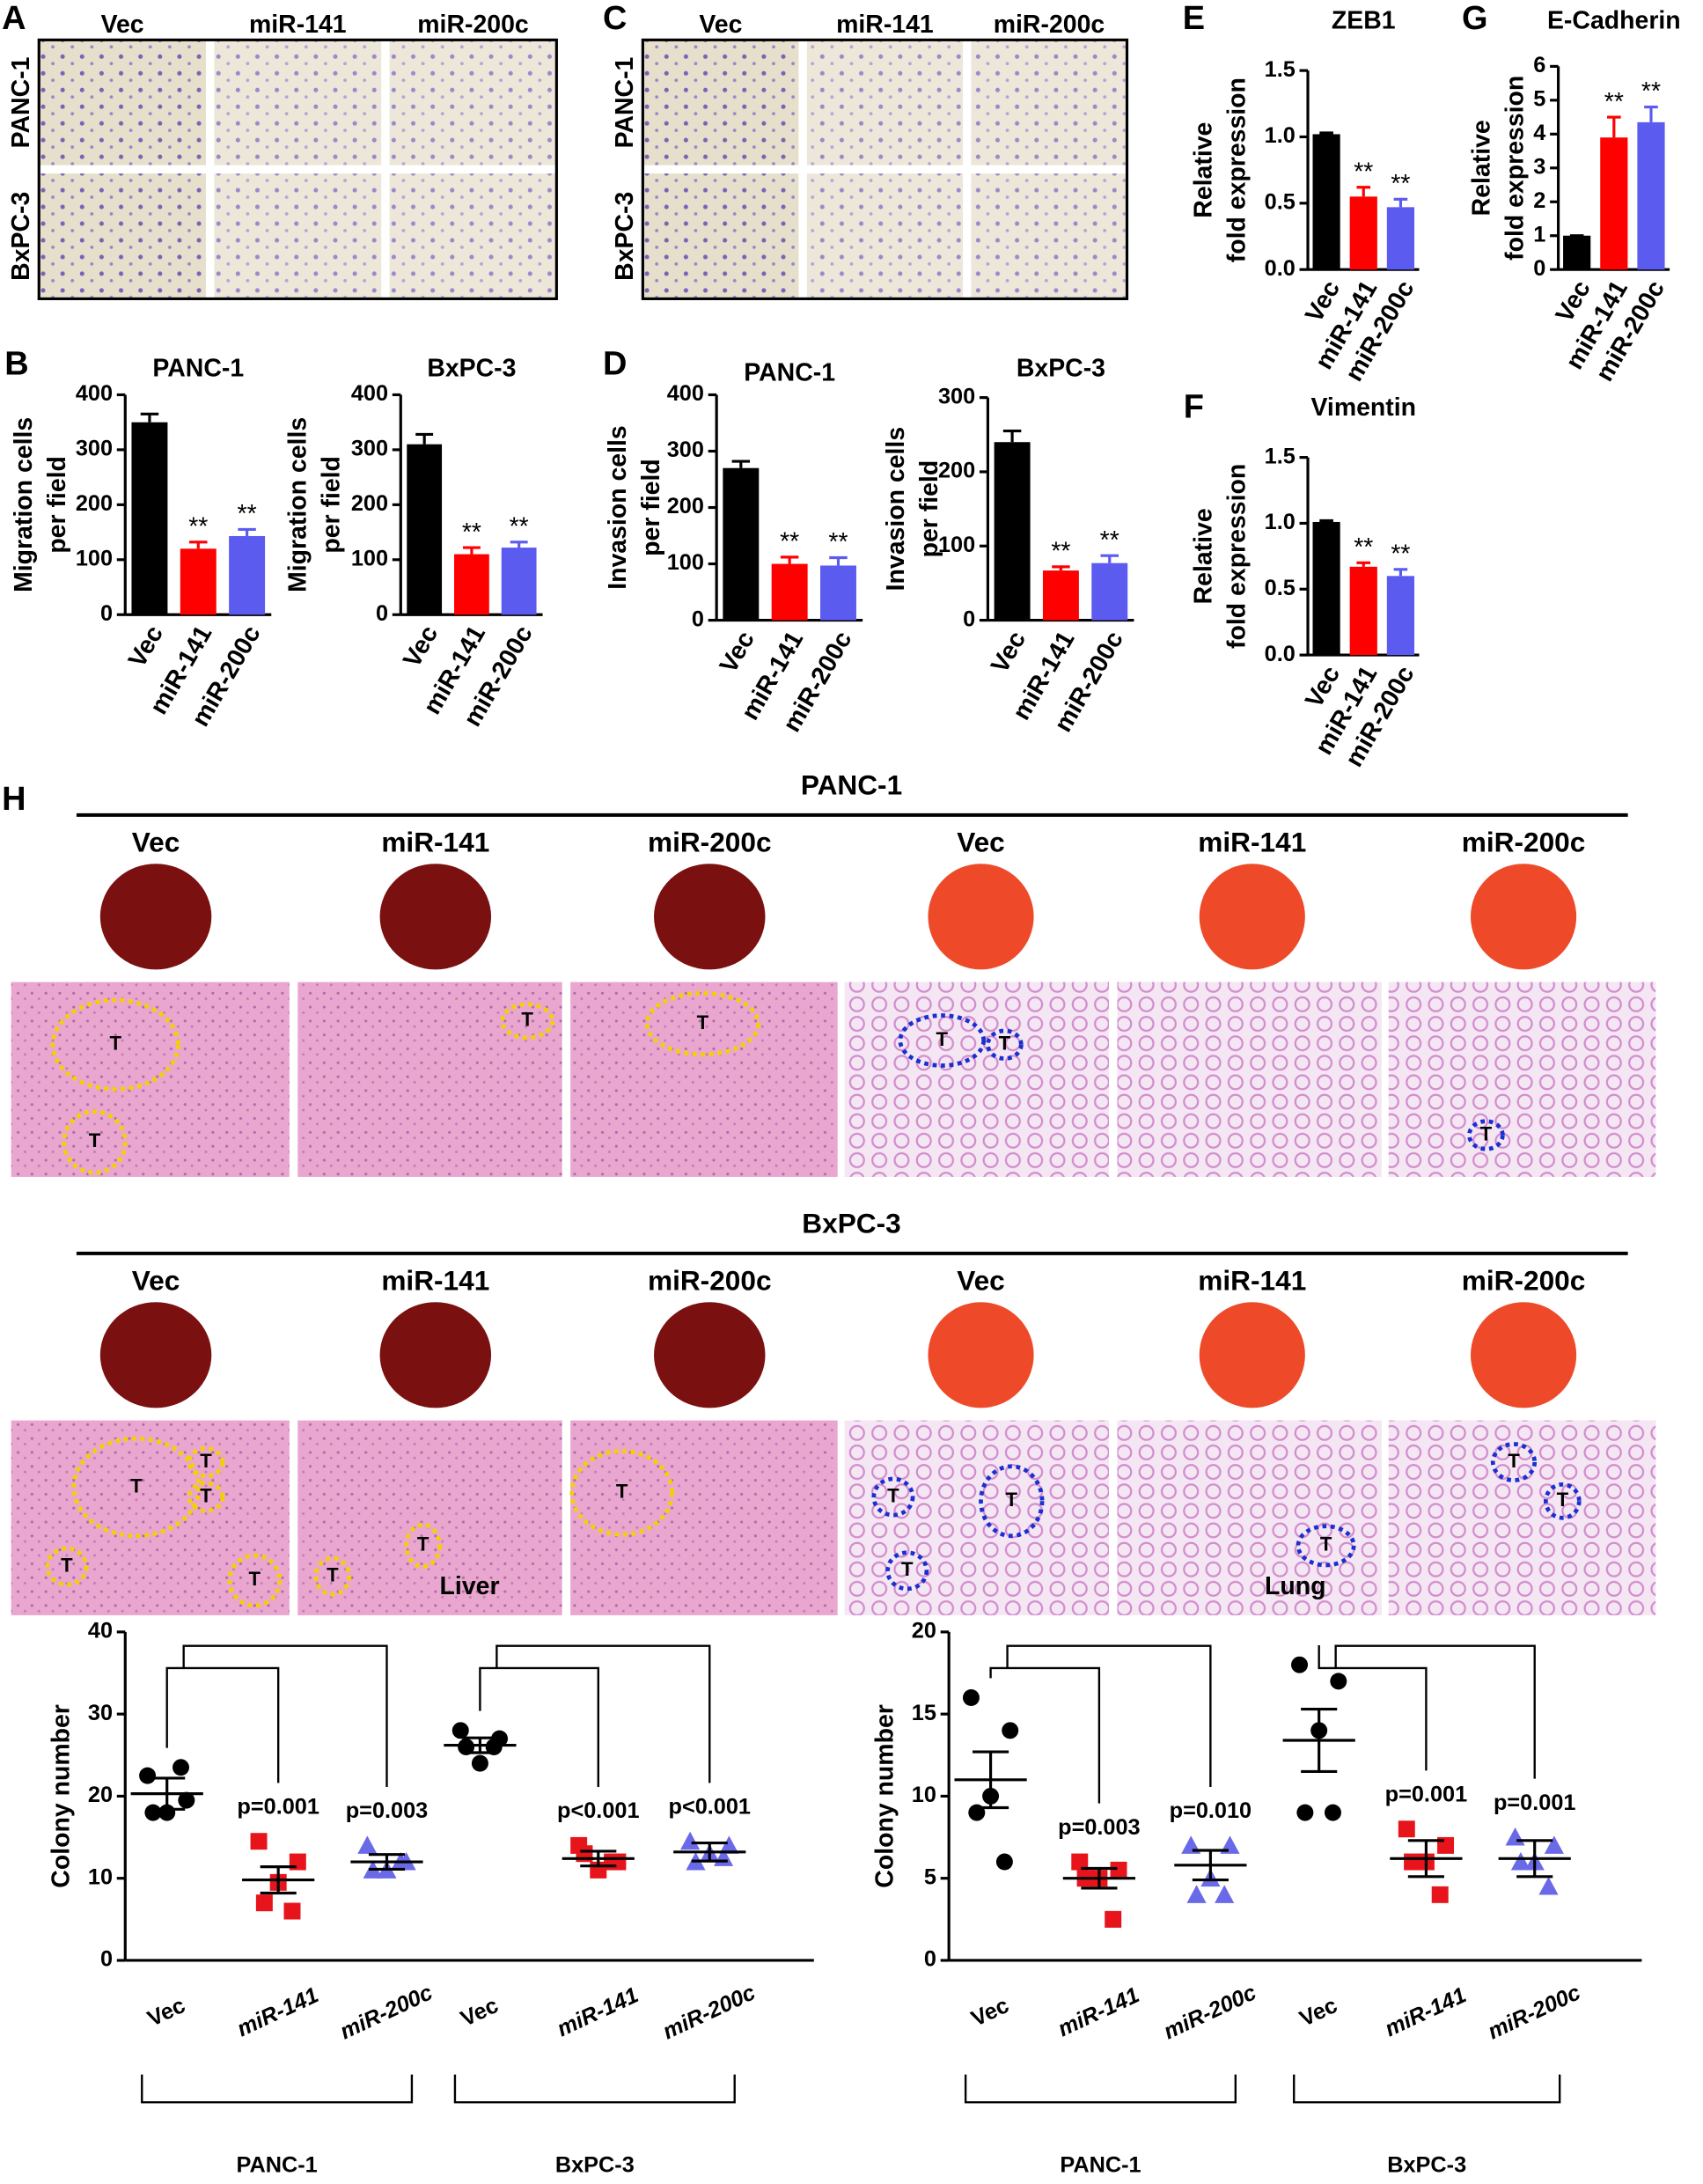 This screenshot has height=2184, width=1703. I want to click on label: E-Cadherin, so click(1614, 20).